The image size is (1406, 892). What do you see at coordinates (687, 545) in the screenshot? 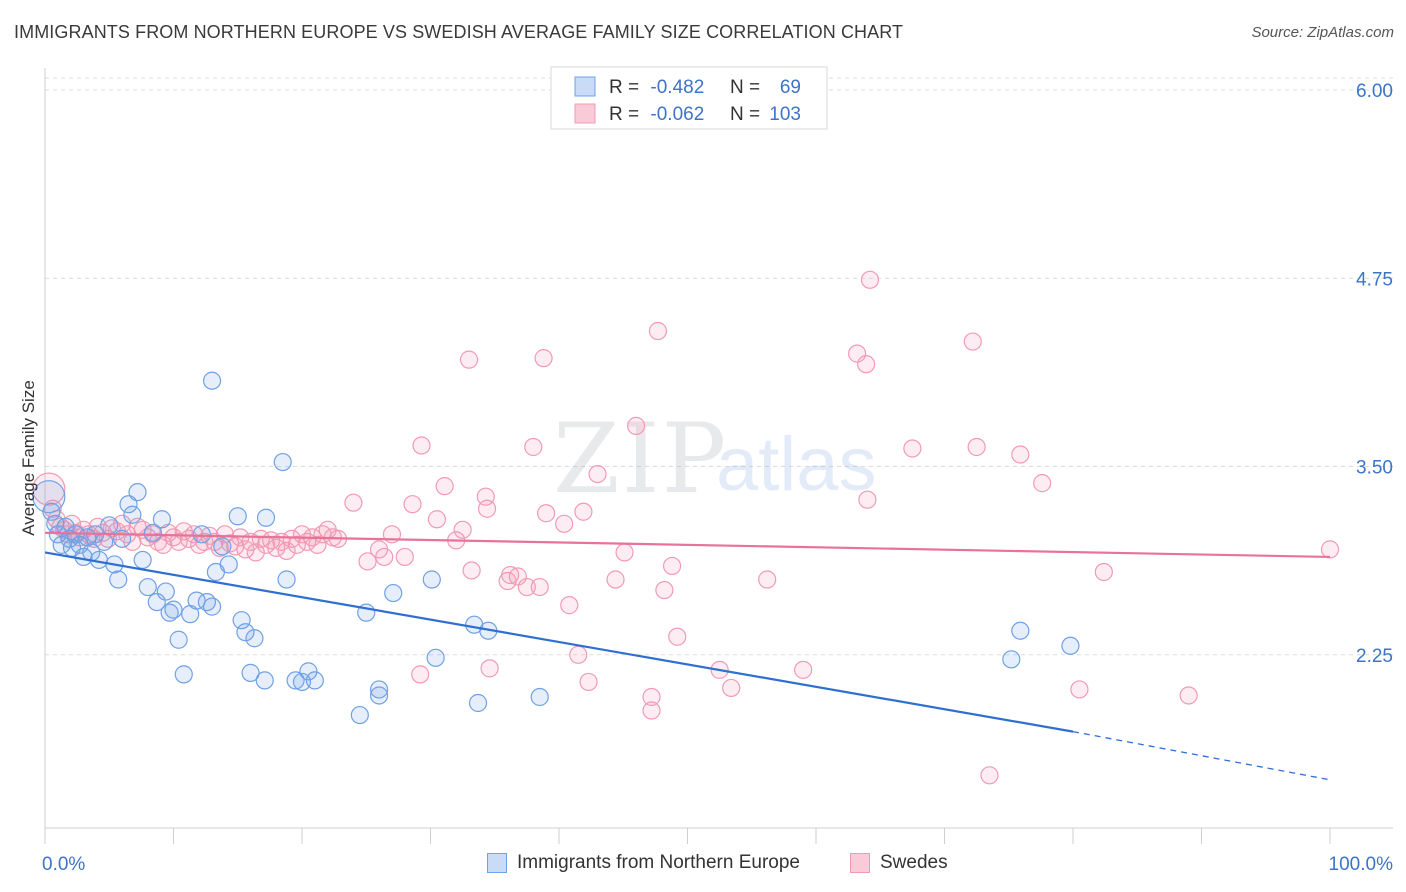
I see `swedes-trend-line` at bounding box center [687, 545].